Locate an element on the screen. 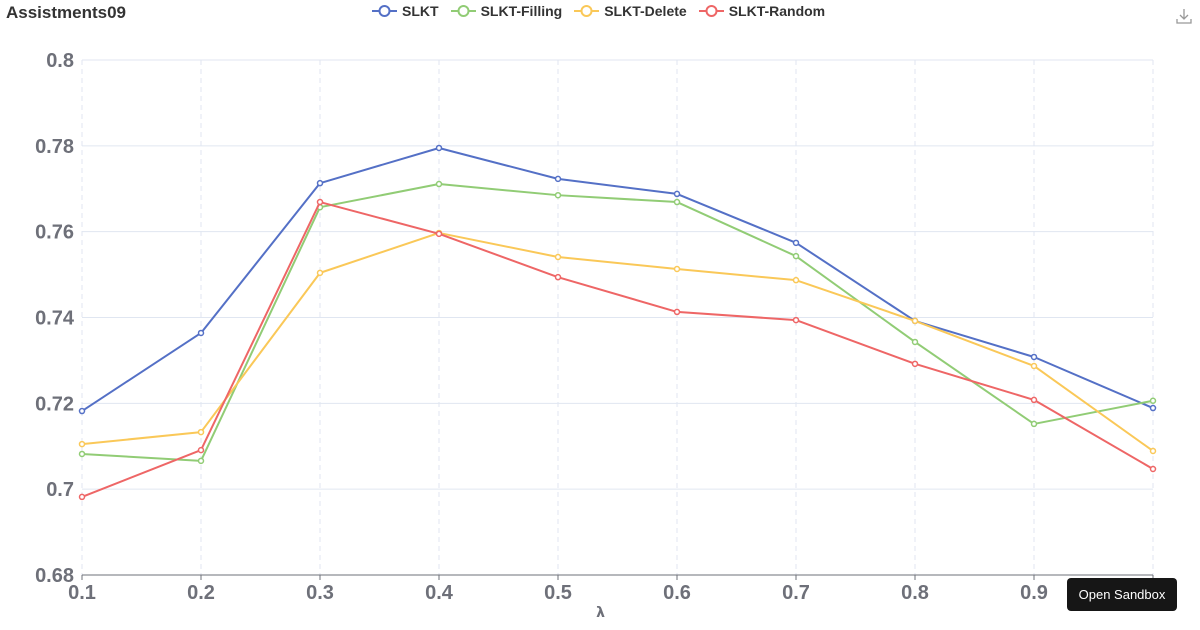  legend-label: SLKT-Delete is located at coordinates (645, 11).